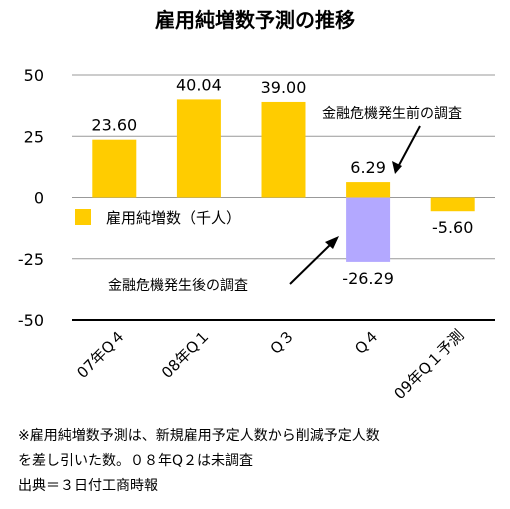  What do you see at coordinates (392, 139) in the screenshot?
I see `annotation-before: 金融危機発生前の調査` at bounding box center [392, 139].